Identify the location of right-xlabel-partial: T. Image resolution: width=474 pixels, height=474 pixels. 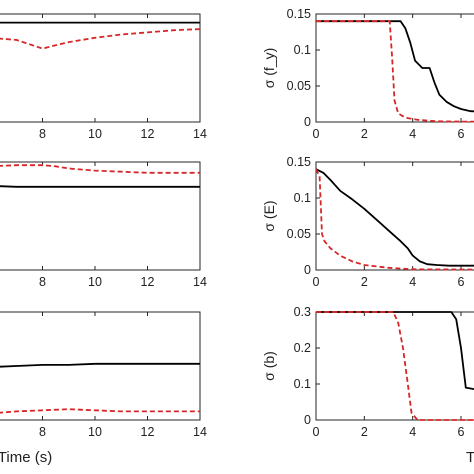
(470, 457).